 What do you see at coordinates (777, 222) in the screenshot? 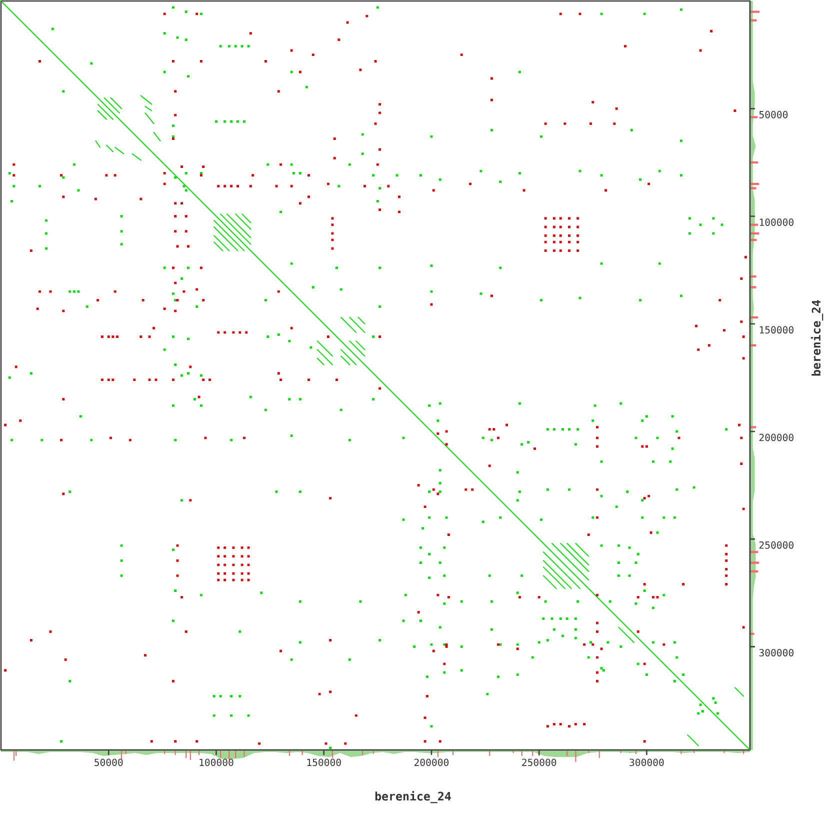
I see `y-tick-label: 100000` at bounding box center [777, 222].